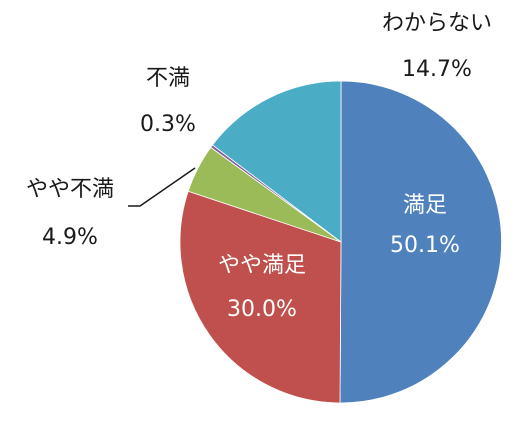  I want to click on slice-value-label-1: 50.1%, so click(425, 245).